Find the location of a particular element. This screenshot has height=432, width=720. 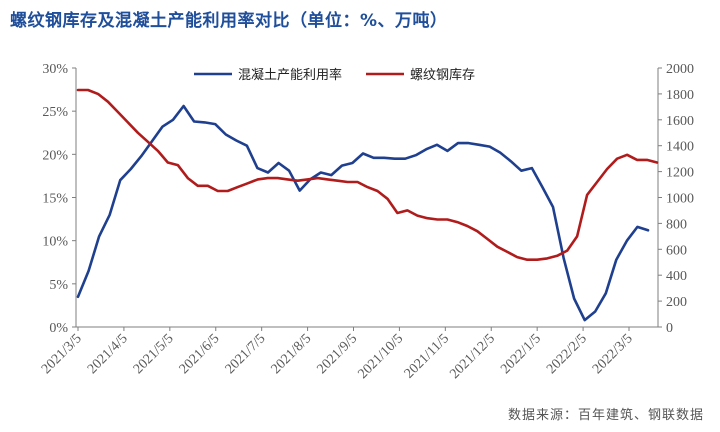

left-tick-label: 0% is located at coordinates (58, 328).